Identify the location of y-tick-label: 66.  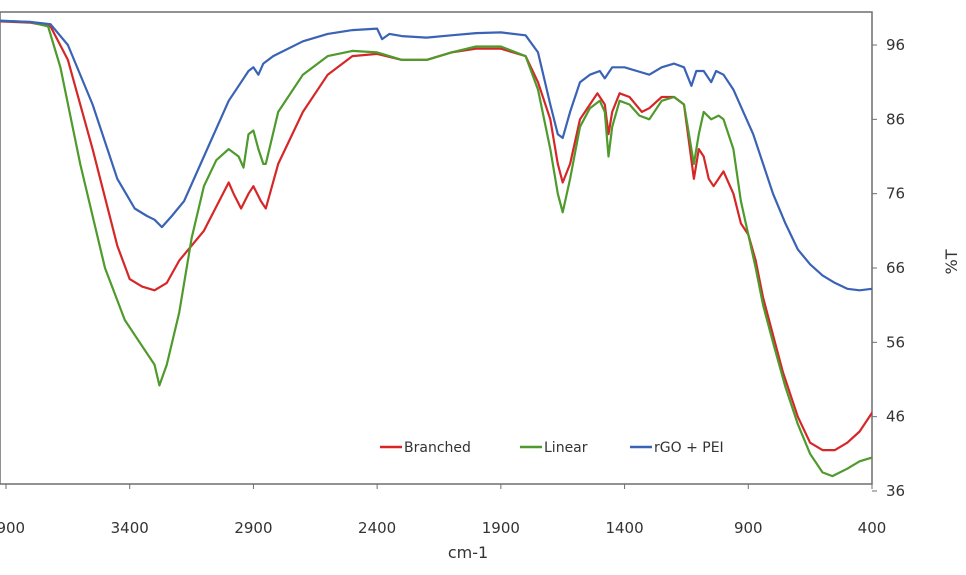
(895, 268).